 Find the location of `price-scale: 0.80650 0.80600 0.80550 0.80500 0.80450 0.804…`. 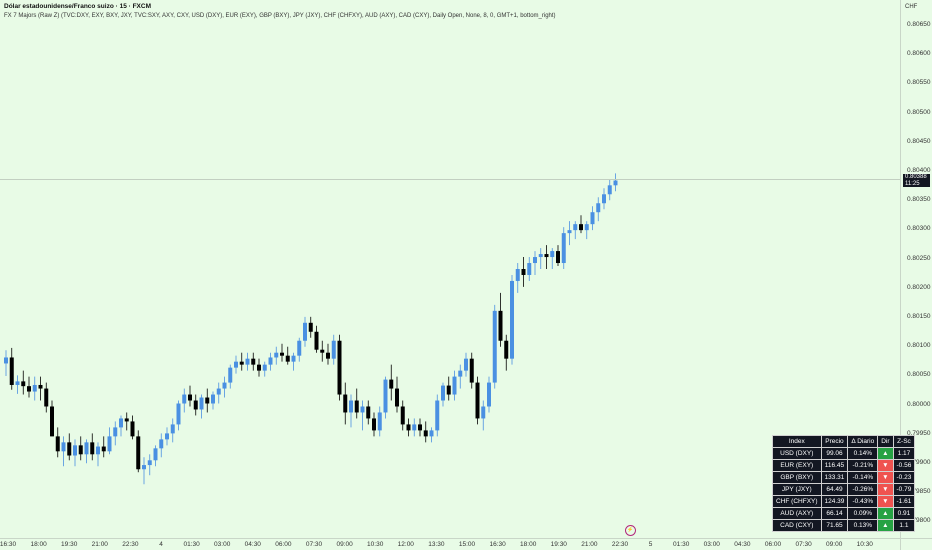

price-scale: 0.80650 0.80600 0.80550 0.80500 0.80450 0.804… is located at coordinates (916, 275).